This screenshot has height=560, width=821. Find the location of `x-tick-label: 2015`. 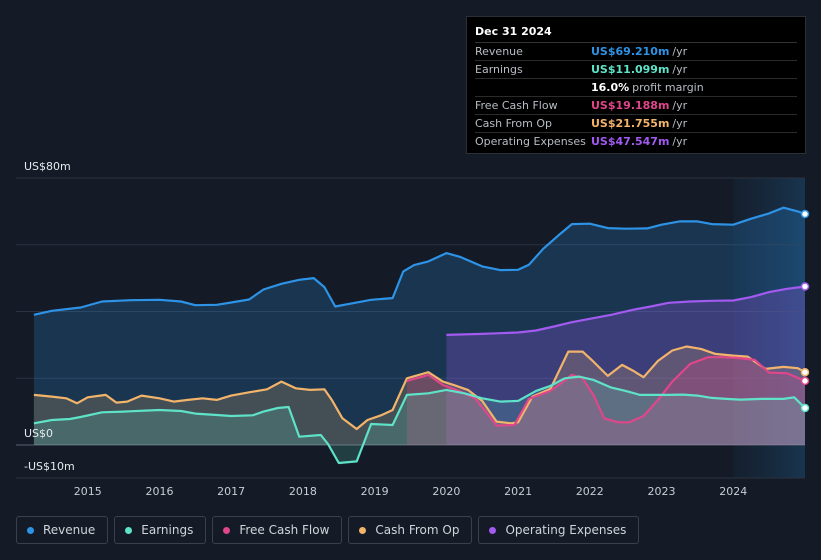

x-tick-label: 2015 is located at coordinates (88, 491).